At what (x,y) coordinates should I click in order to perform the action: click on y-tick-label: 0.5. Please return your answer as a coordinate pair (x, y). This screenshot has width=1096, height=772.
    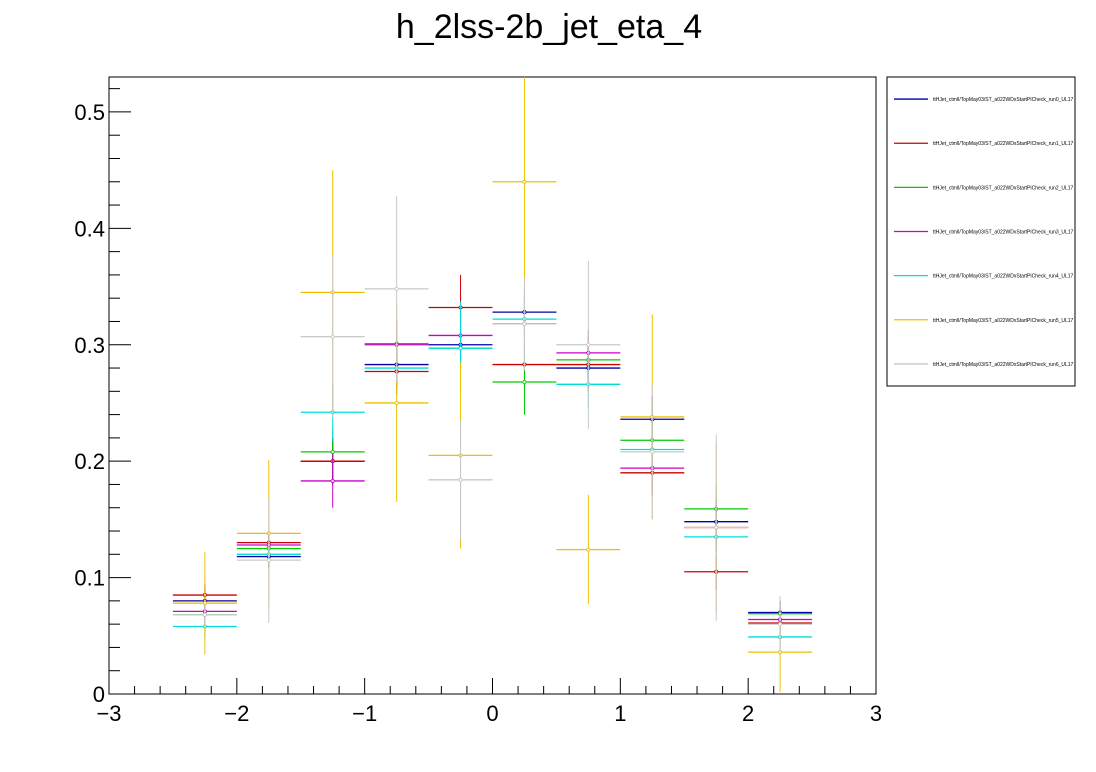
    Looking at the image, I should click on (89, 112).